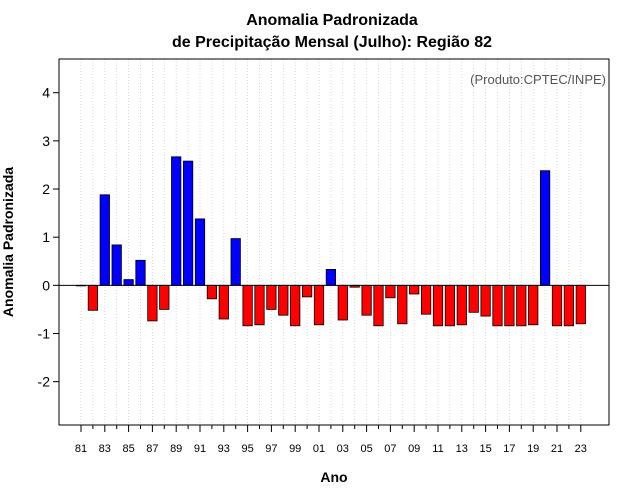 This screenshot has width=640, height=500. Describe the element at coordinates (331, 277) in the screenshot. I see `bar-2002` at that location.